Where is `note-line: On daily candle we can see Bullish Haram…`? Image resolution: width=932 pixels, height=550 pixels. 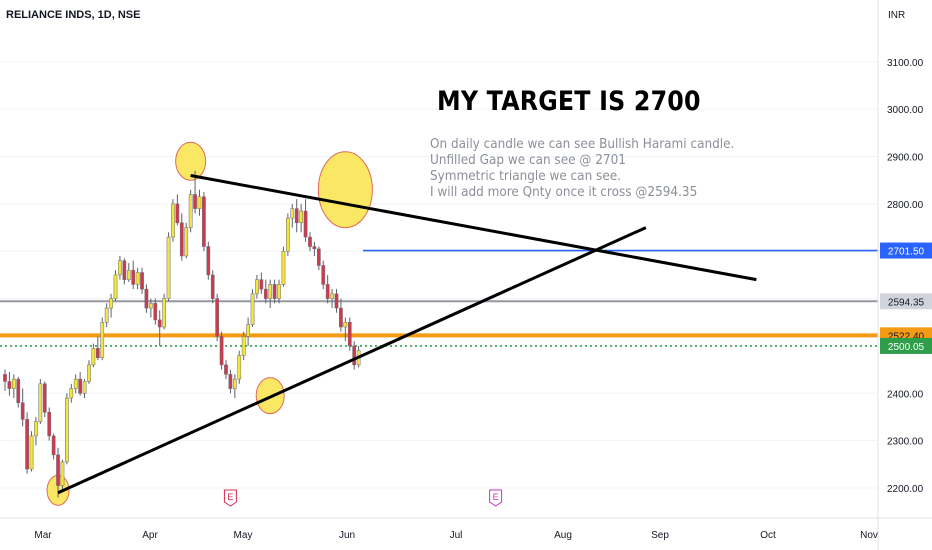
note-line: On daily candle we can see Bullish Haram… is located at coordinates (582, 144).